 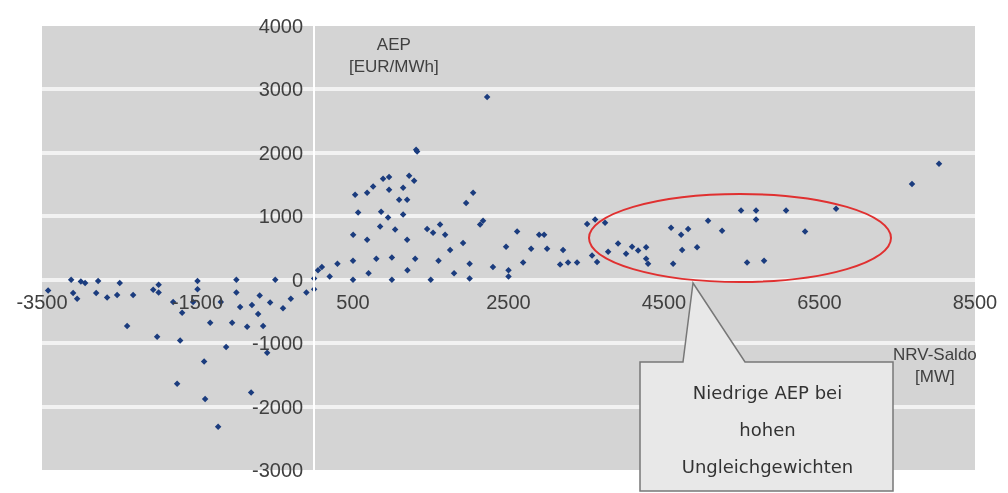 I want to click on y-tick-label: 0, so click(x=298, y=279).